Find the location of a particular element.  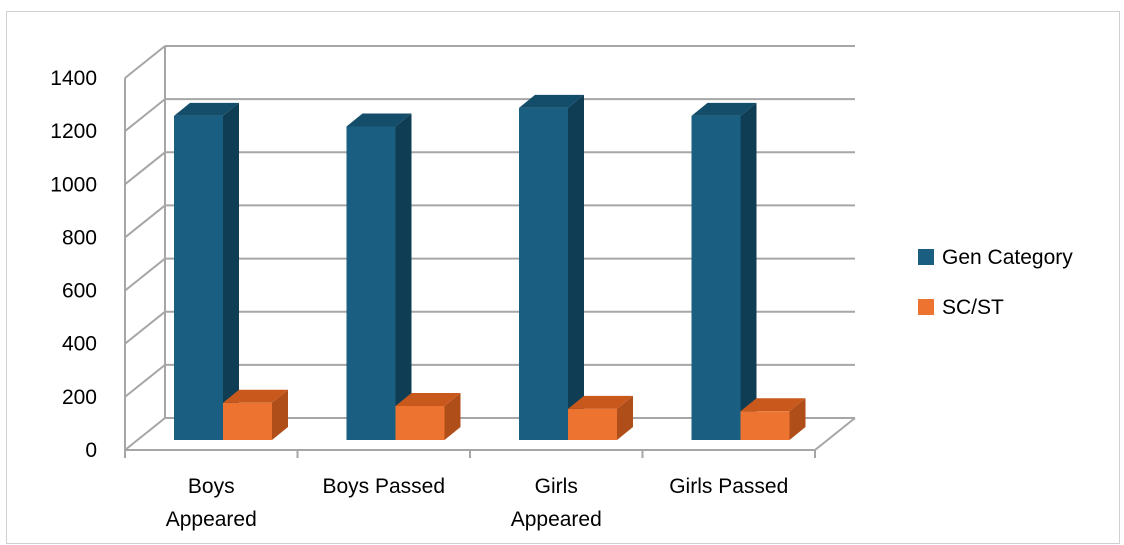

y-tick-label: 1400 is located at coordinates (73, 78).